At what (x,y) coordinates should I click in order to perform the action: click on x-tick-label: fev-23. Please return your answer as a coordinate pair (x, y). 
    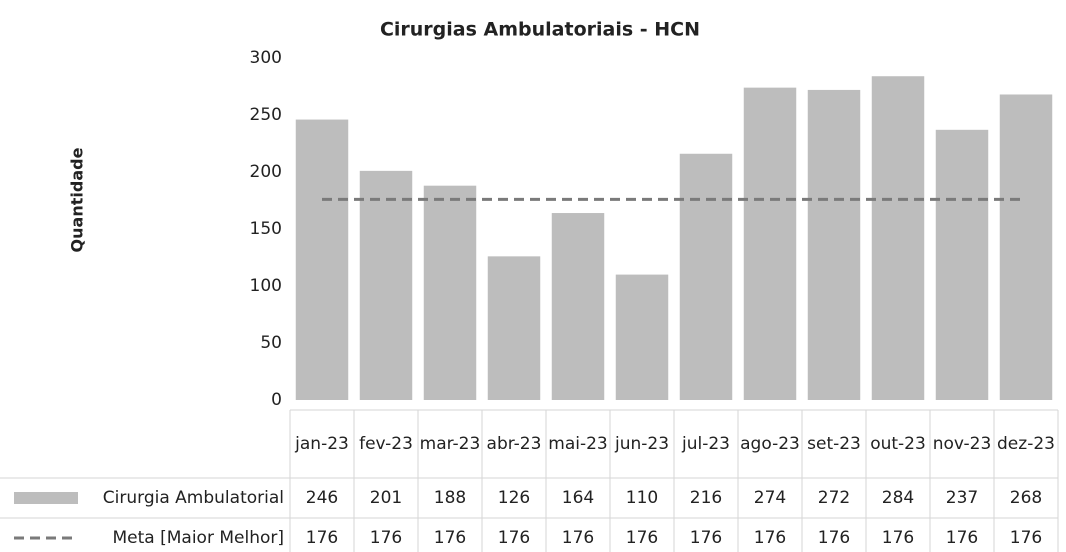
    Looking at the image, I should click on (386, 444).